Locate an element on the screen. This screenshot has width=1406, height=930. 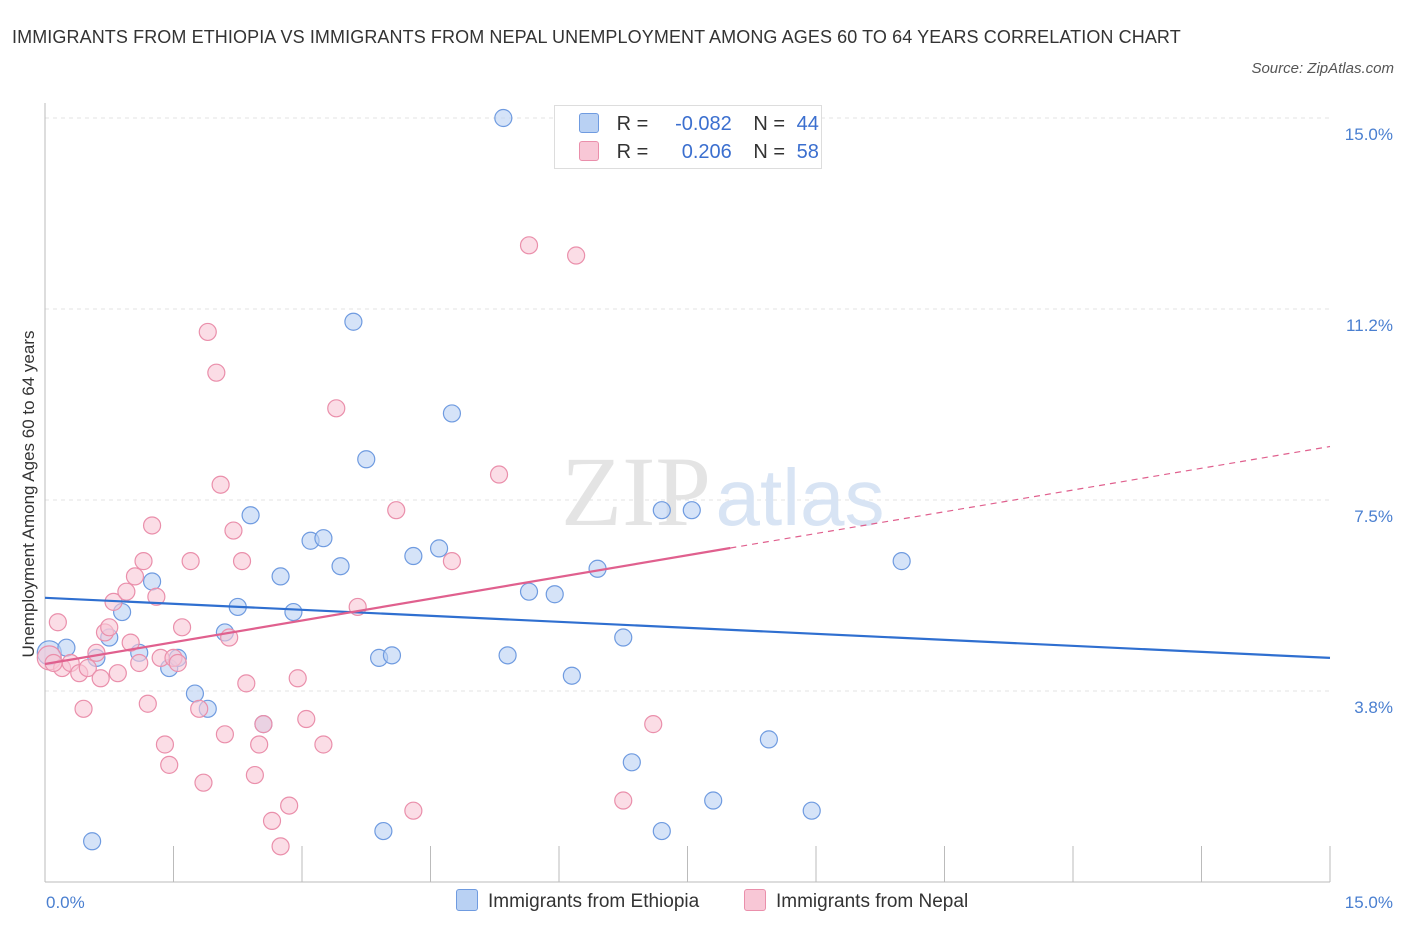
y-tick-label: 3.8% is located at coordinates (1373, 707).